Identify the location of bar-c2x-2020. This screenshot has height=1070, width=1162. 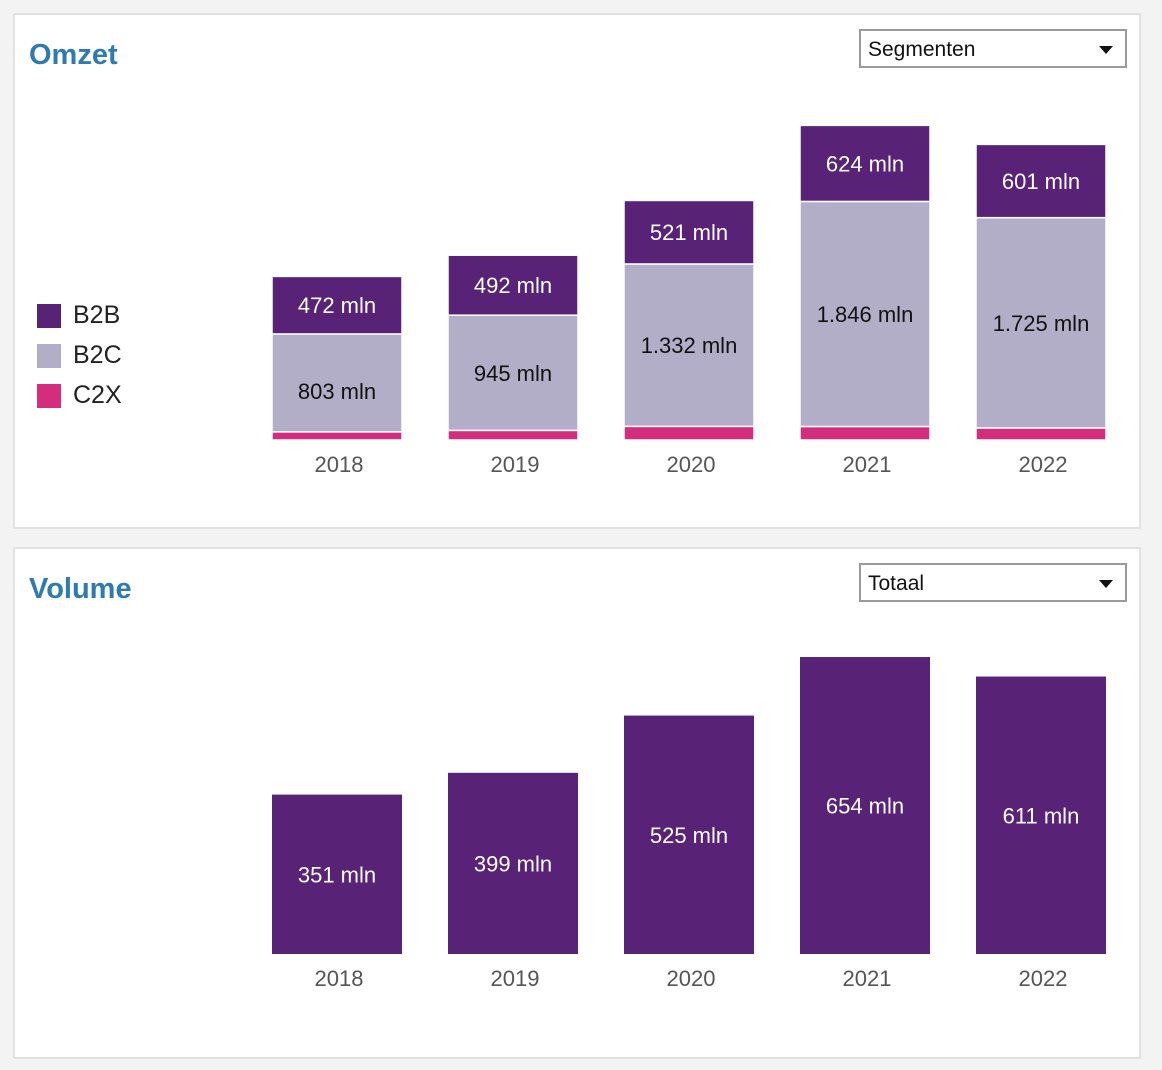
(689, 433).